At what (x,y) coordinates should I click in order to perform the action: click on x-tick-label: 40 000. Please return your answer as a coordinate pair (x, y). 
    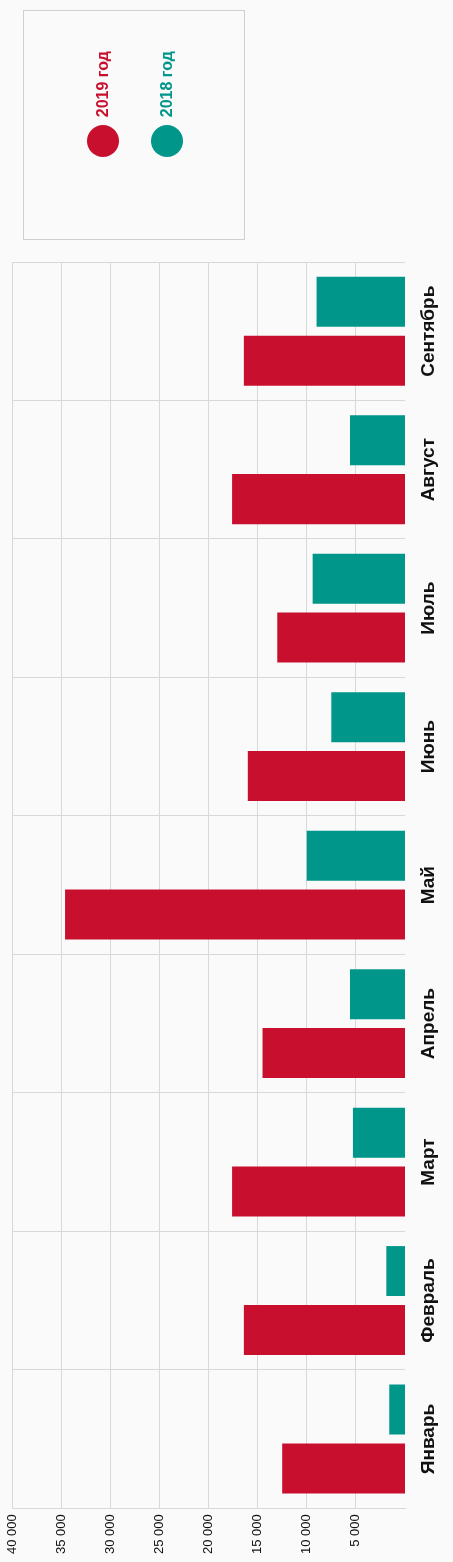
    Looking at the image, I should click on (11, 1534).